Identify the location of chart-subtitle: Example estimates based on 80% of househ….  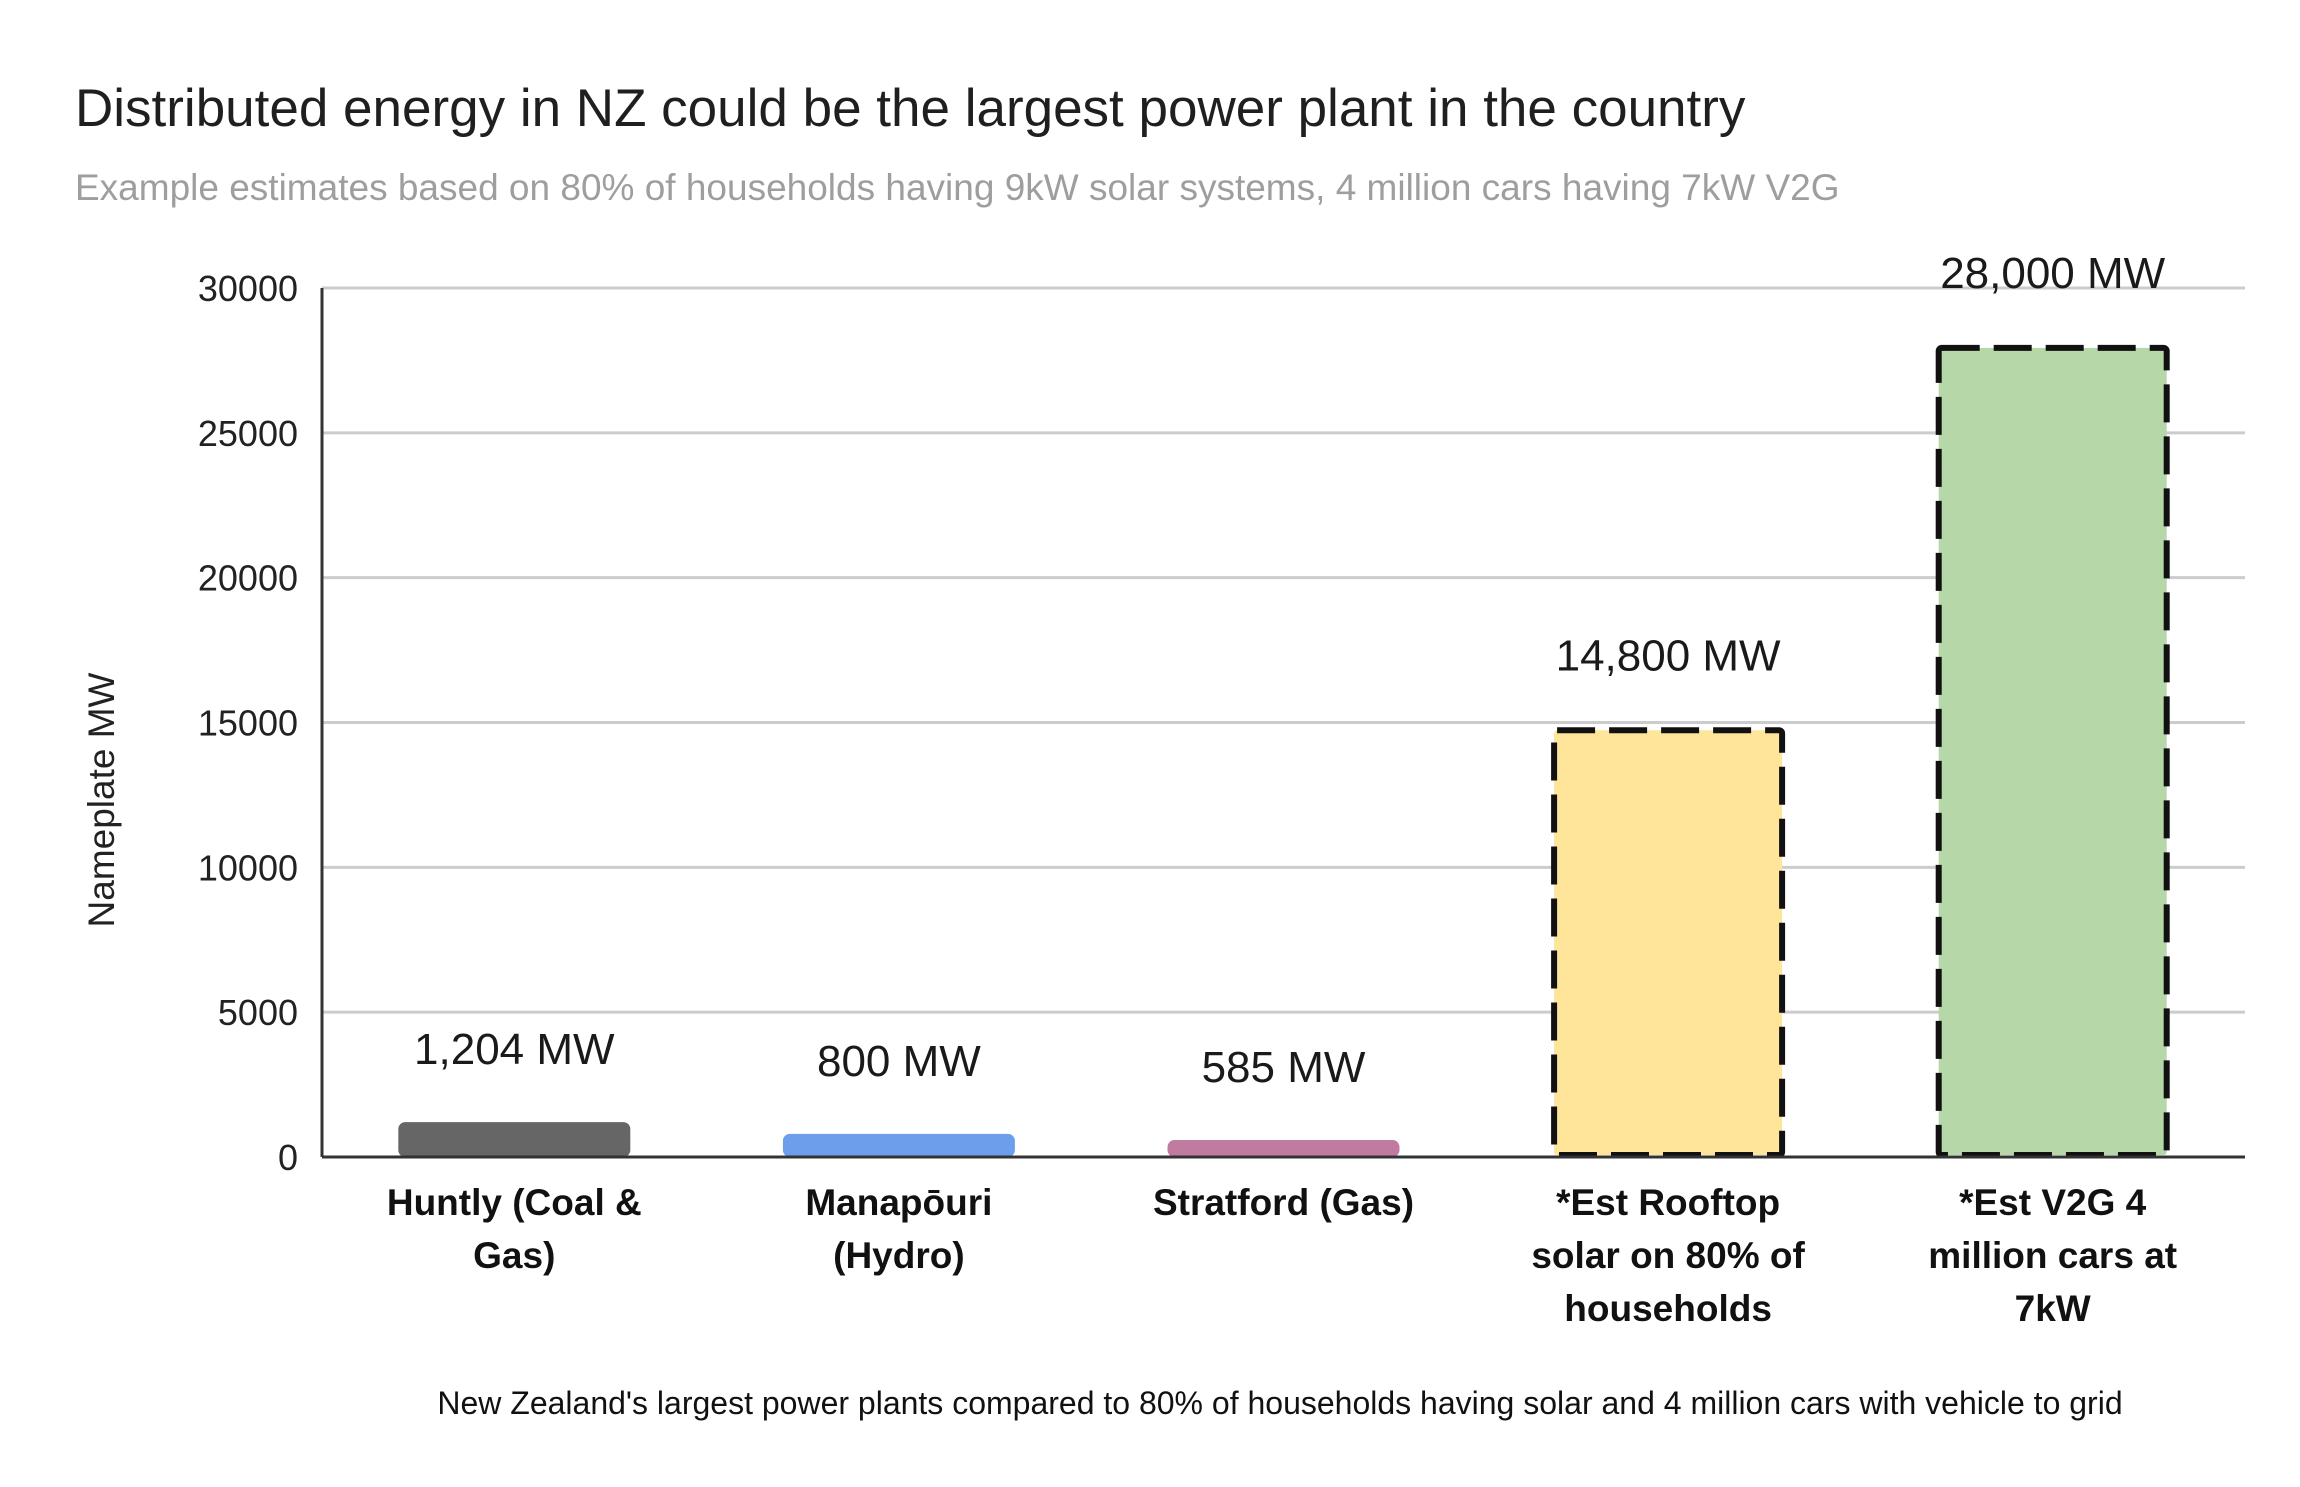
(957, 187).